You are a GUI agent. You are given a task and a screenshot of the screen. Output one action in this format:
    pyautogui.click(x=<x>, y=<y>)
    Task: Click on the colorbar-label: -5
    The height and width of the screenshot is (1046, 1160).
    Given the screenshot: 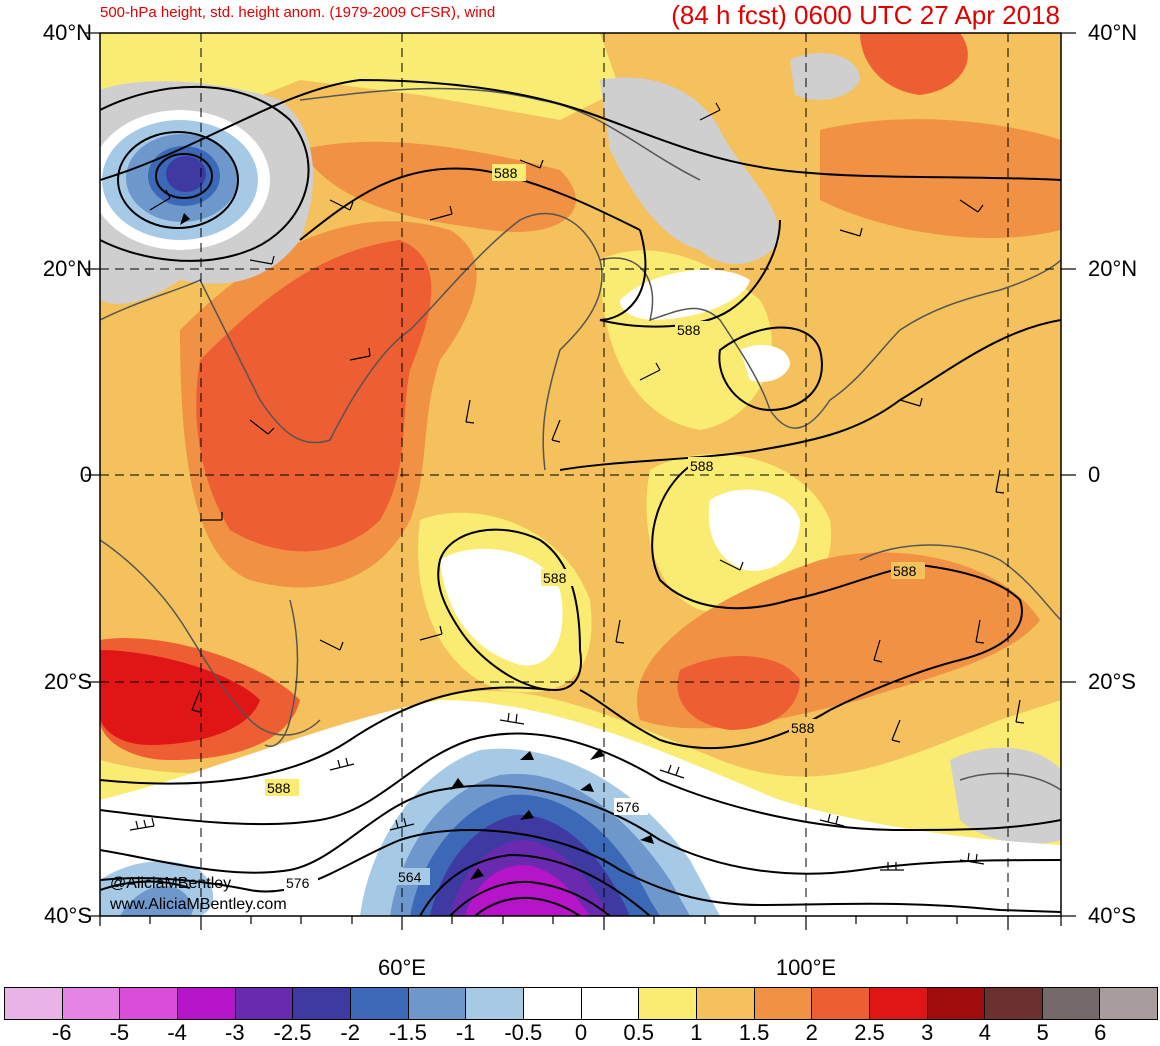 What is the action you would take?
    pyautogui.click(x=119, y=1032)
    